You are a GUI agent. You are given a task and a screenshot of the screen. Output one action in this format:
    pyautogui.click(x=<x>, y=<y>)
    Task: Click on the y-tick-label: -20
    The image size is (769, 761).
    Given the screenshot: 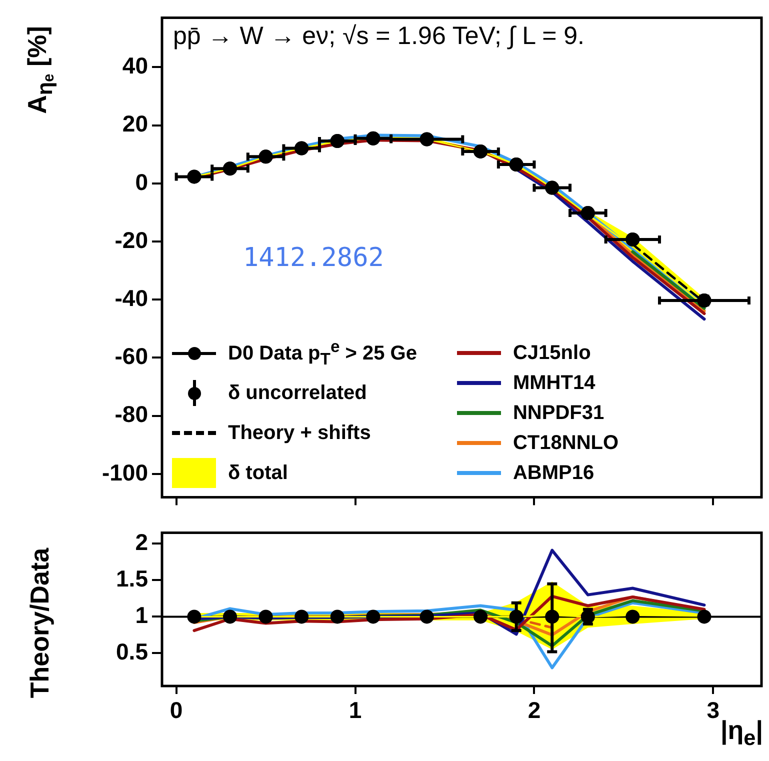 What is the action you would take?
    pyautogui.click(x=131, y=239)
    